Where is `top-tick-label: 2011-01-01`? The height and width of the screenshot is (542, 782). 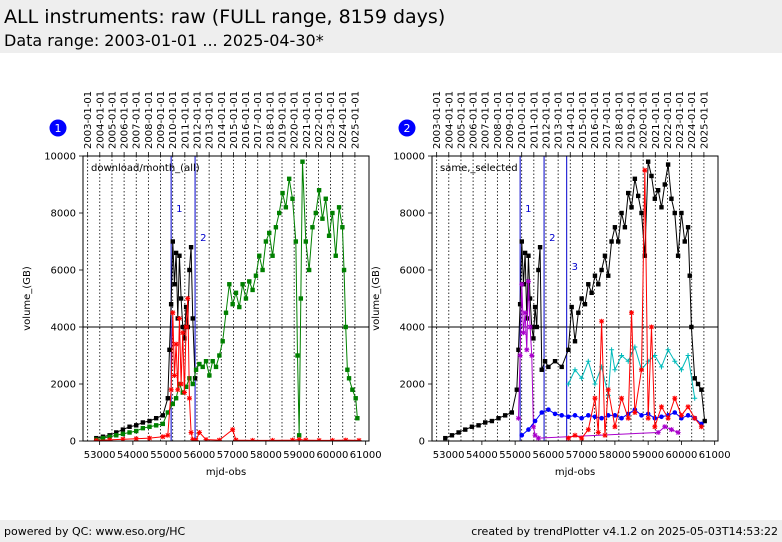
top-tick-label: 2011-01-01 is located at coordinates (185, 120).